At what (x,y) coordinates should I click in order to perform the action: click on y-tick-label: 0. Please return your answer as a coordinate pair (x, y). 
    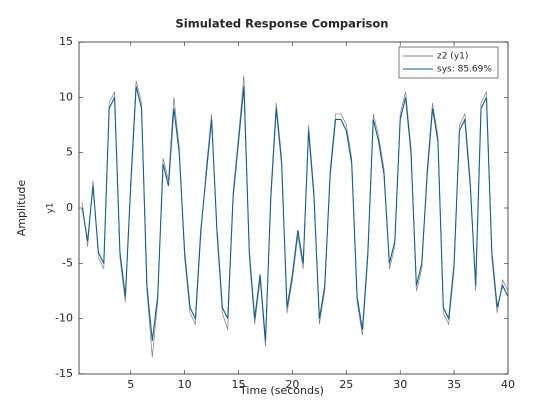
    Looking at the image, I should click on (69, 207).